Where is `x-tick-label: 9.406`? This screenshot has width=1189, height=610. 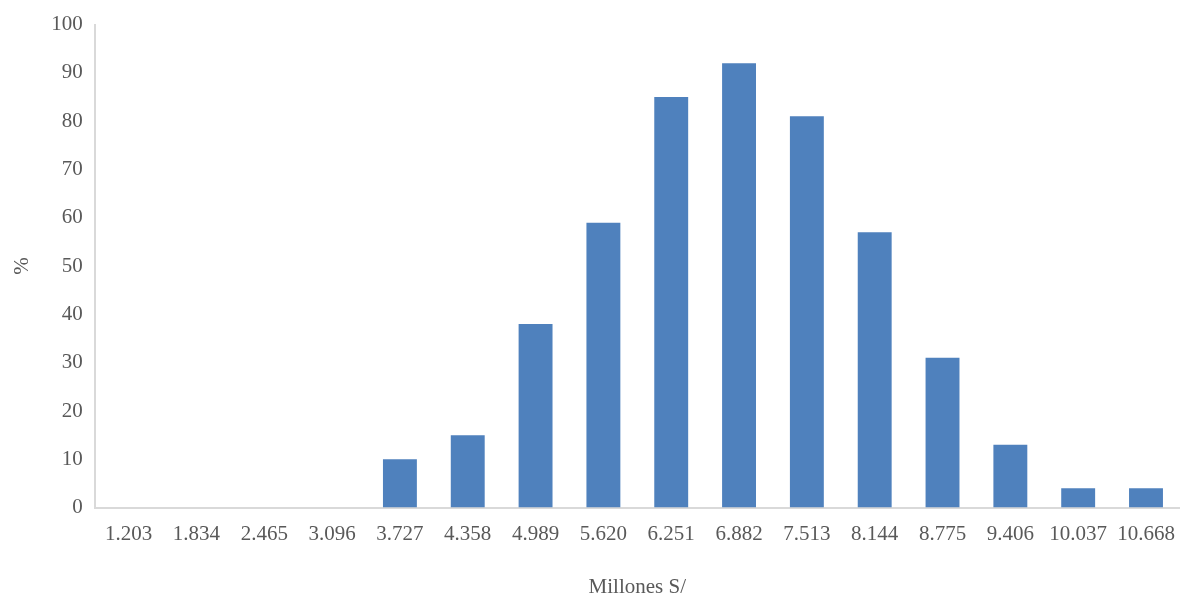
x-tick-label: 9.406 is located at coordinates (1010, 532).